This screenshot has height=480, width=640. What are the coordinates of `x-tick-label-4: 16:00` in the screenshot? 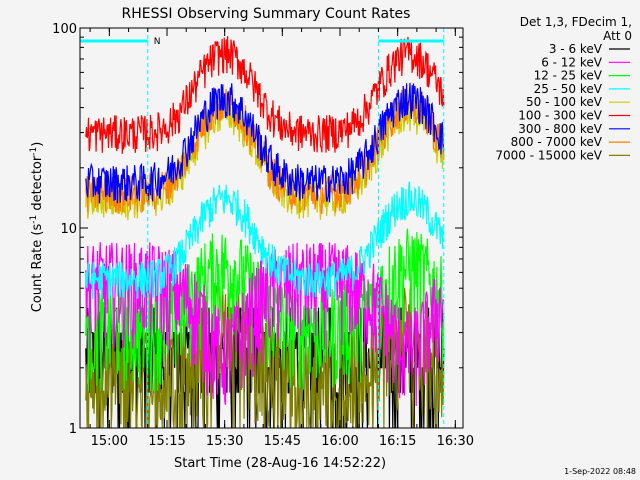 It's located at (339, 441).